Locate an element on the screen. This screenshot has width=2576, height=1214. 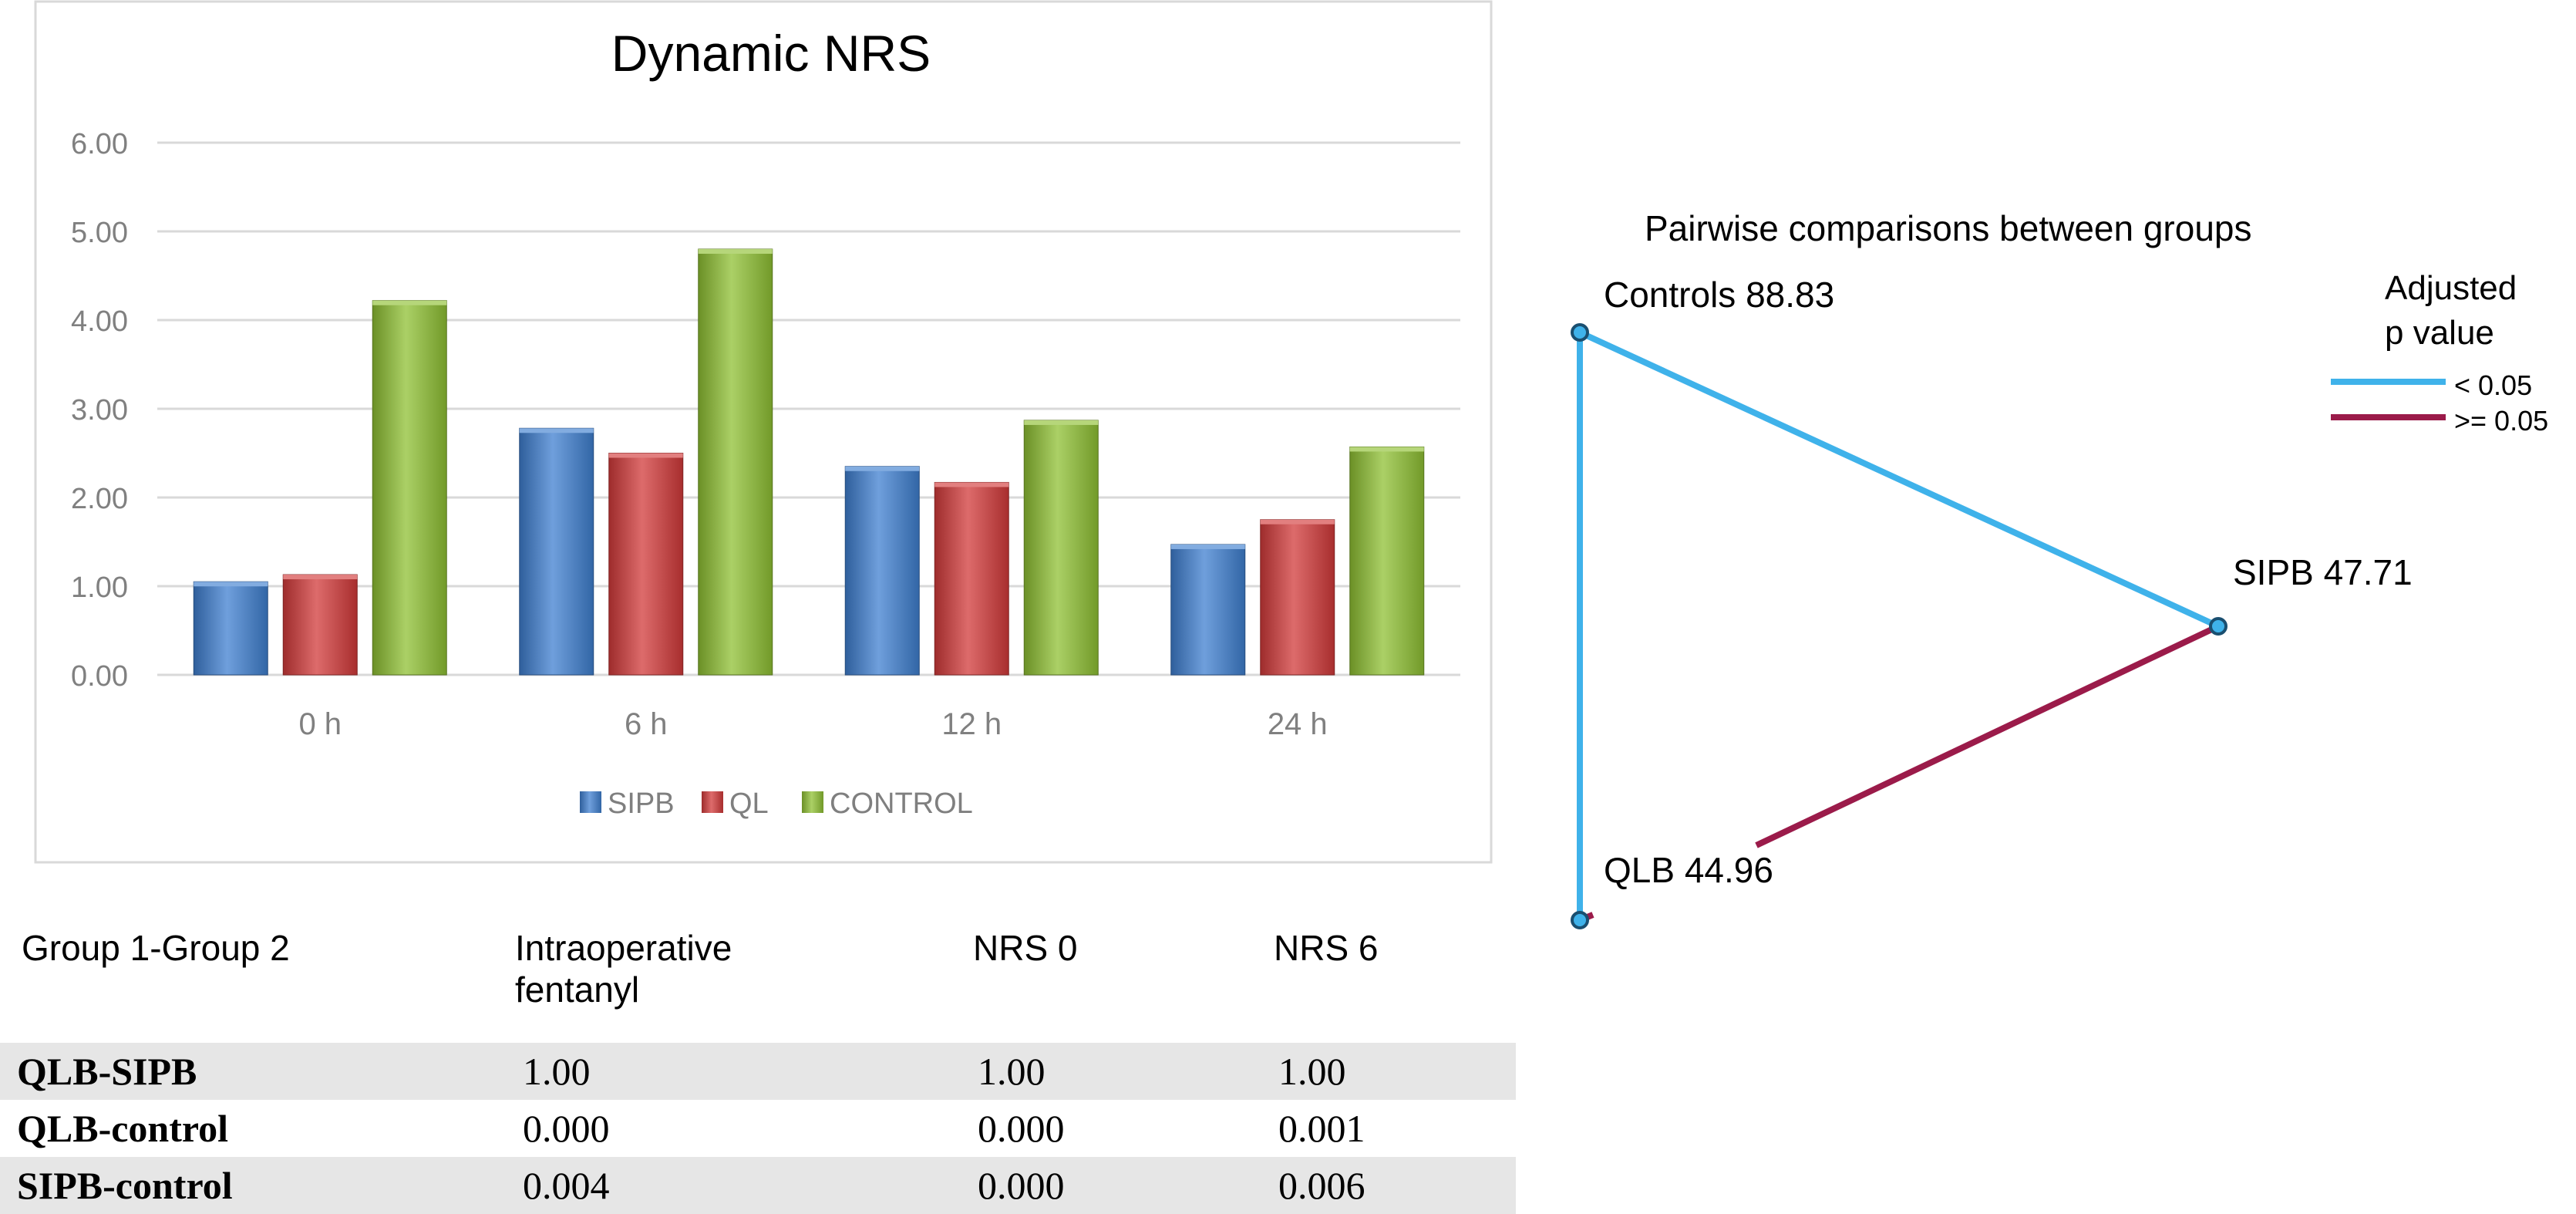
header-fentanyl: Intraoperative fentanyl is located at coordinates (739, 980).